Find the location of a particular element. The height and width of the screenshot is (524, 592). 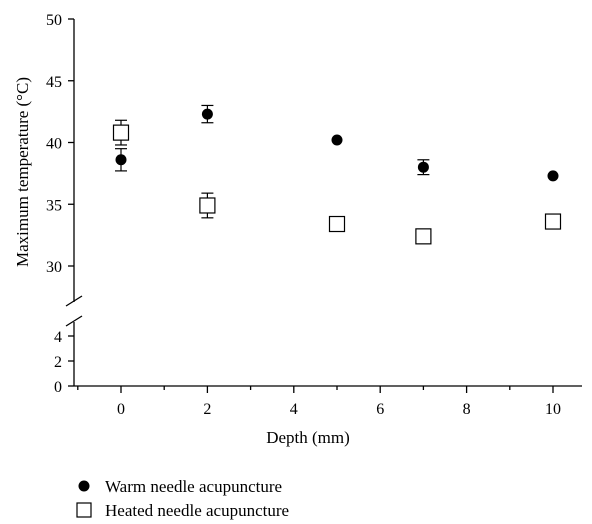

y-tick-label-low-2: 2 is located at coordinates (58, 362).